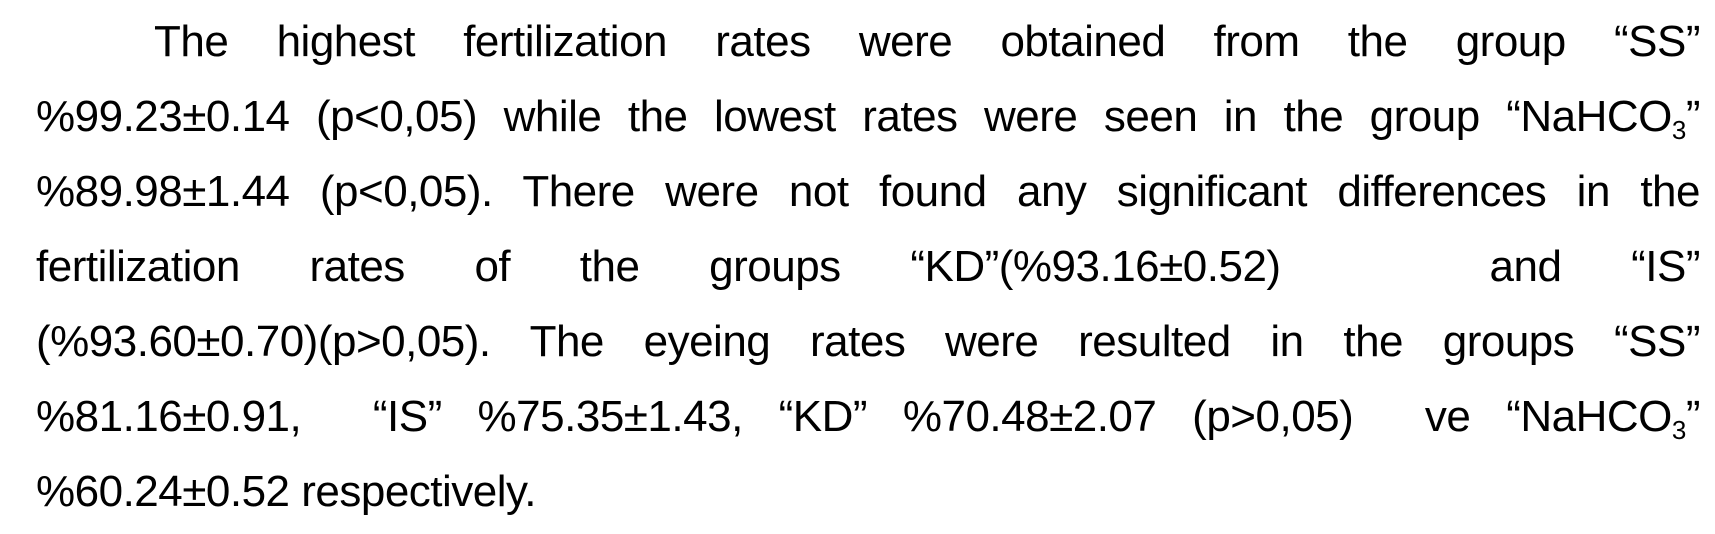 The width and height of the screenshot is (1715, 534). Describe the element at coordinates (286, 491) in the screenshot. I see `text: %60.24±0.52 respectively.` at that location.